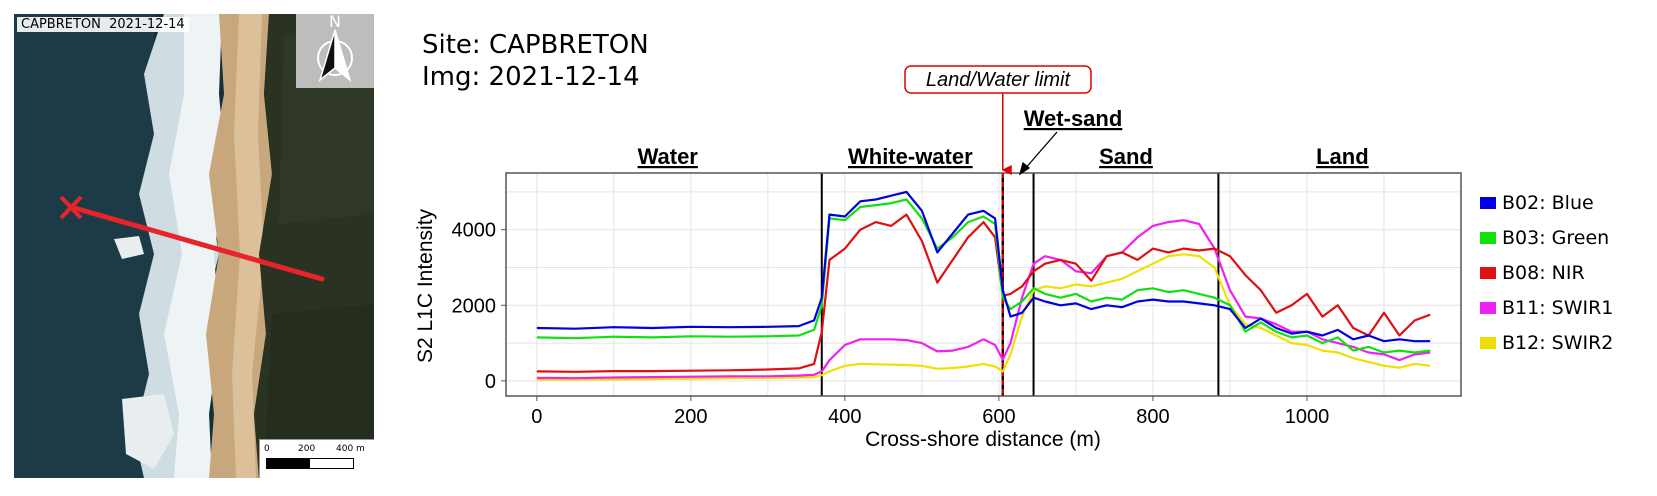  What do you see at coordinates (335, 56) in the screenshot?
I see `north-arrow-icon` at bounding box center [335, 56].